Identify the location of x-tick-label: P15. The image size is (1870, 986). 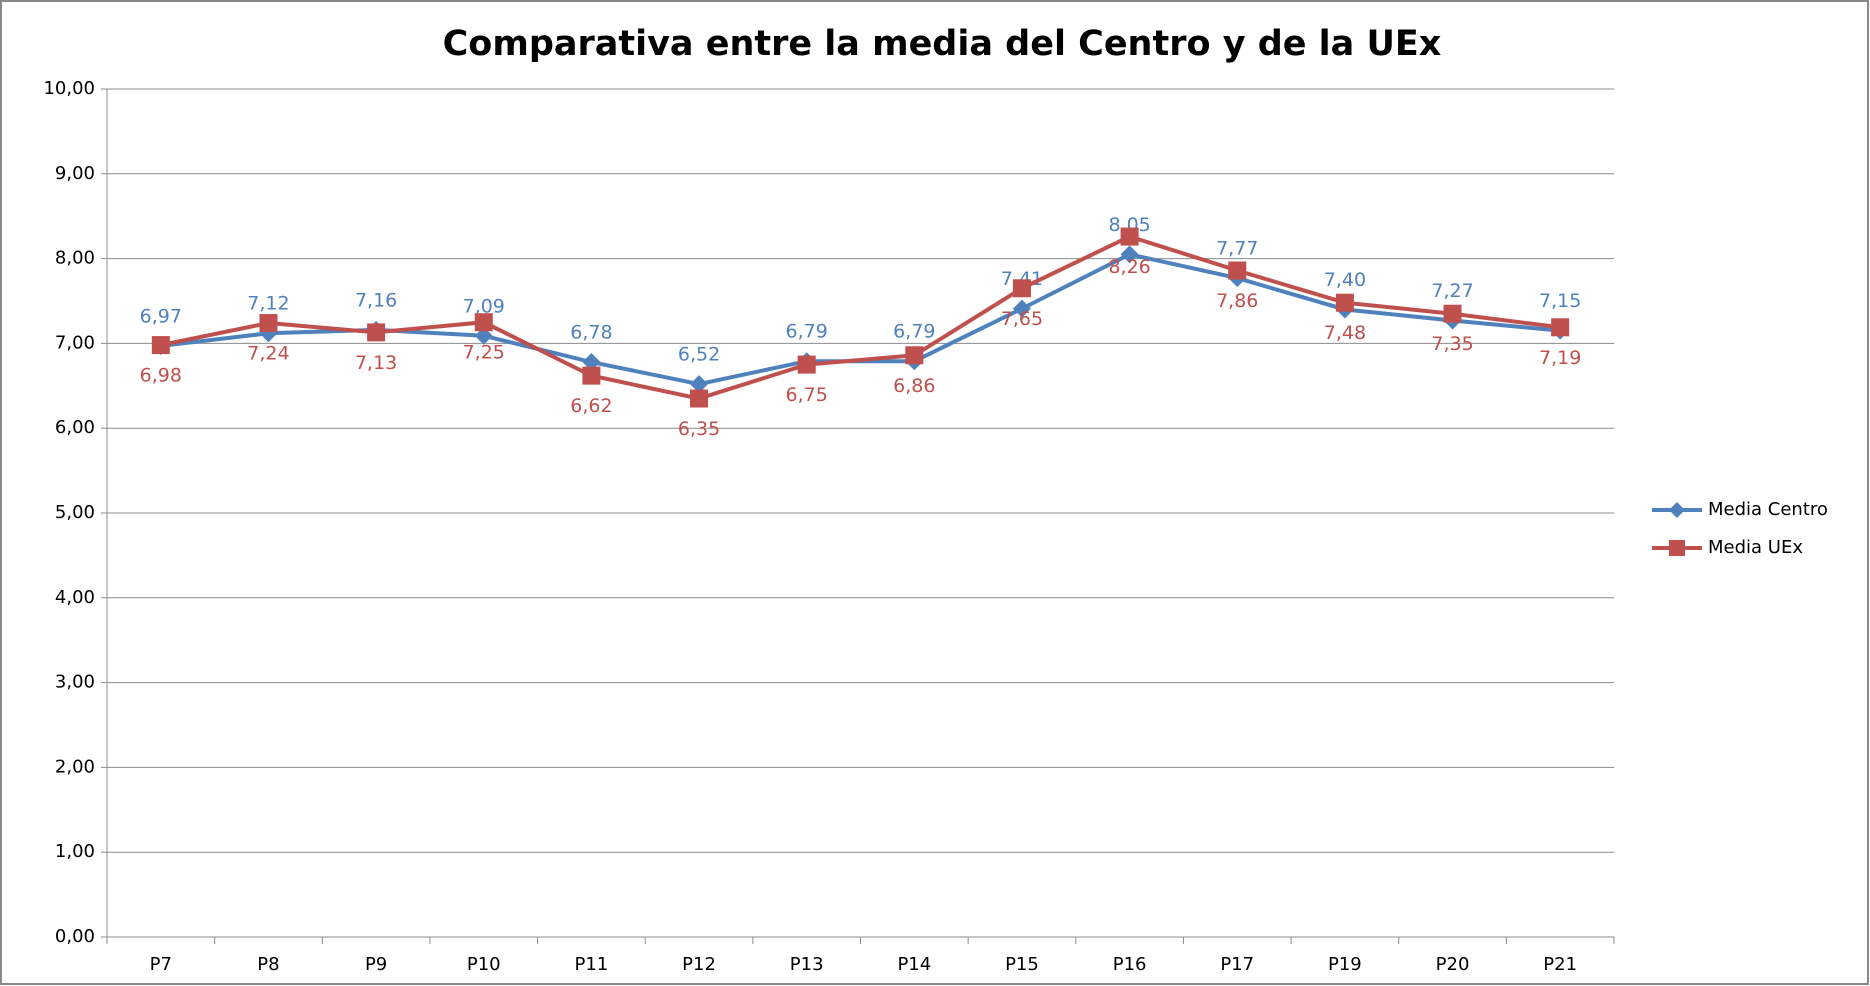
(1022, 964).